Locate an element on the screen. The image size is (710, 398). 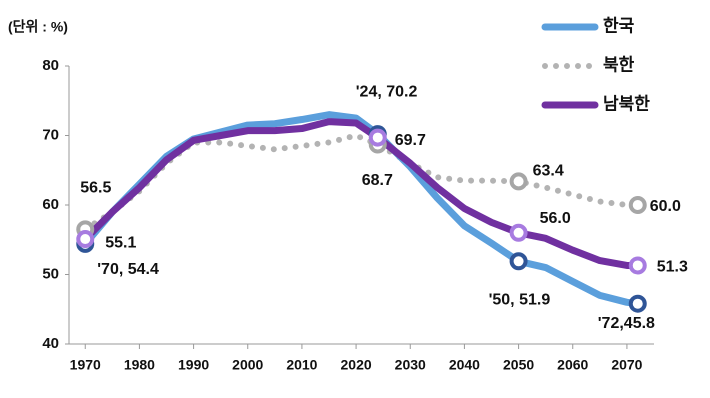
x-tick-label: 2020 is located at coordinates (356, 365).